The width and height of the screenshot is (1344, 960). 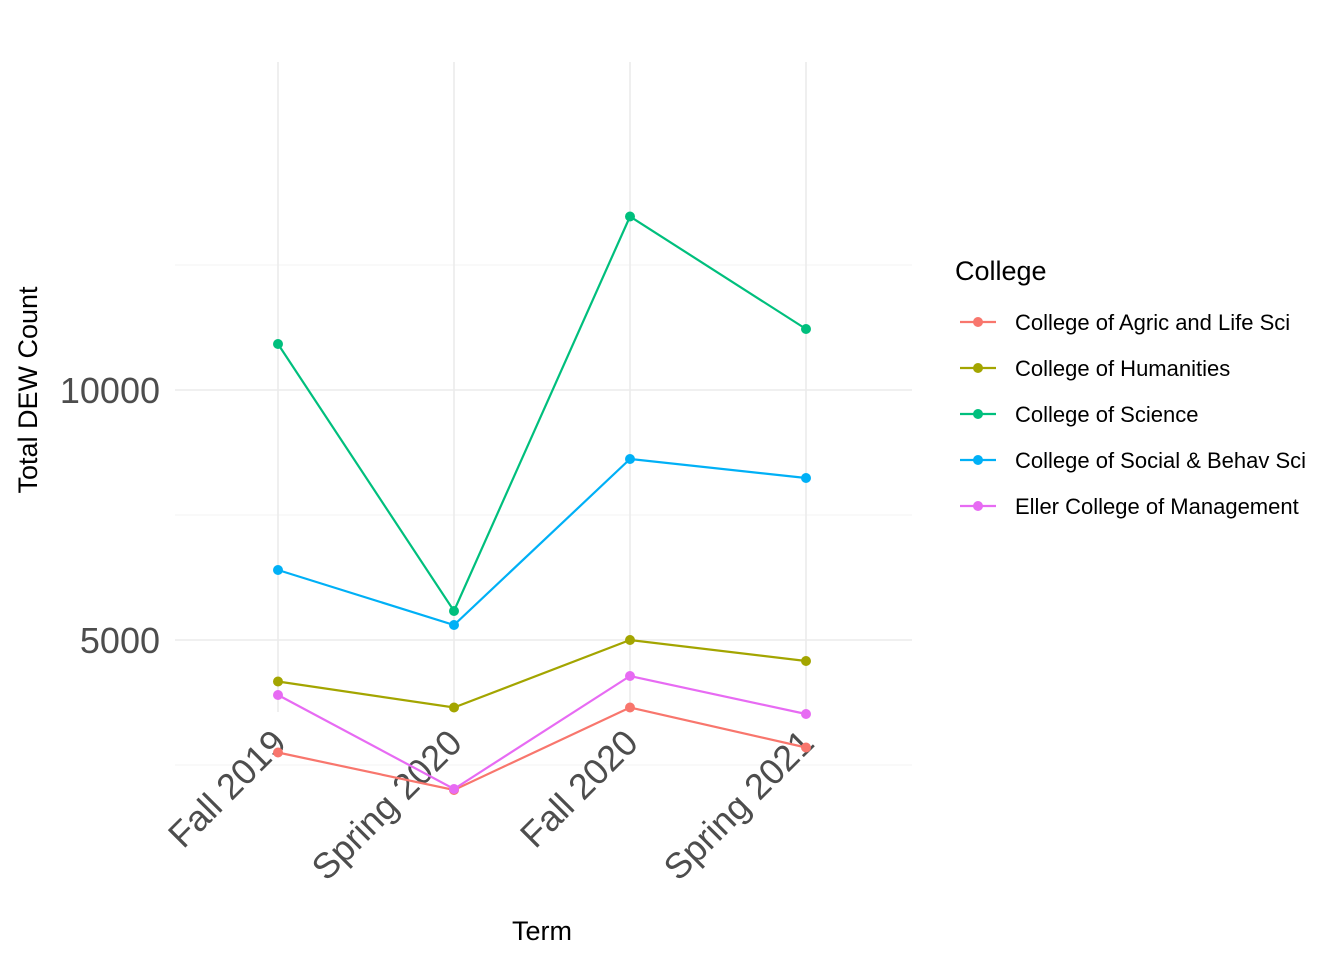 I want to click on legend-item: College of Humanities, so click(x=1095, y=368).